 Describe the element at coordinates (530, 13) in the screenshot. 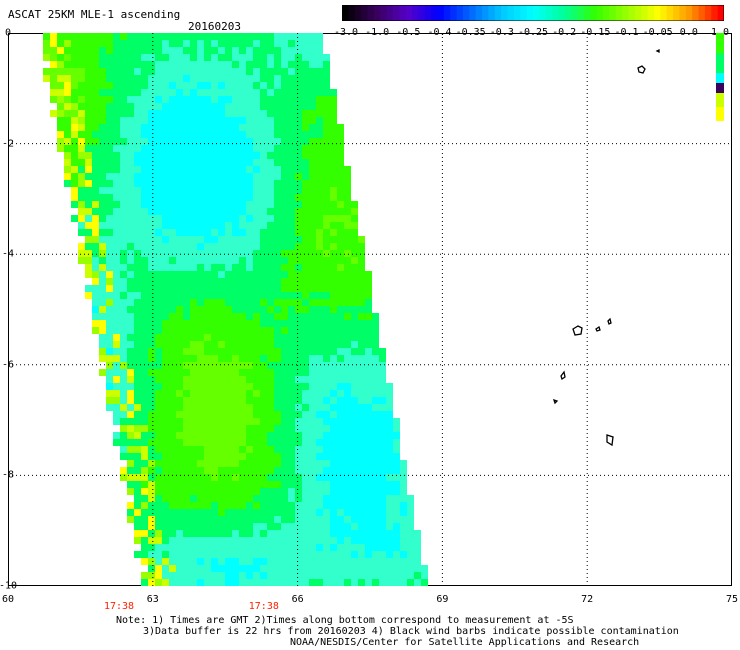

I see `colorbar-segment` at that location.